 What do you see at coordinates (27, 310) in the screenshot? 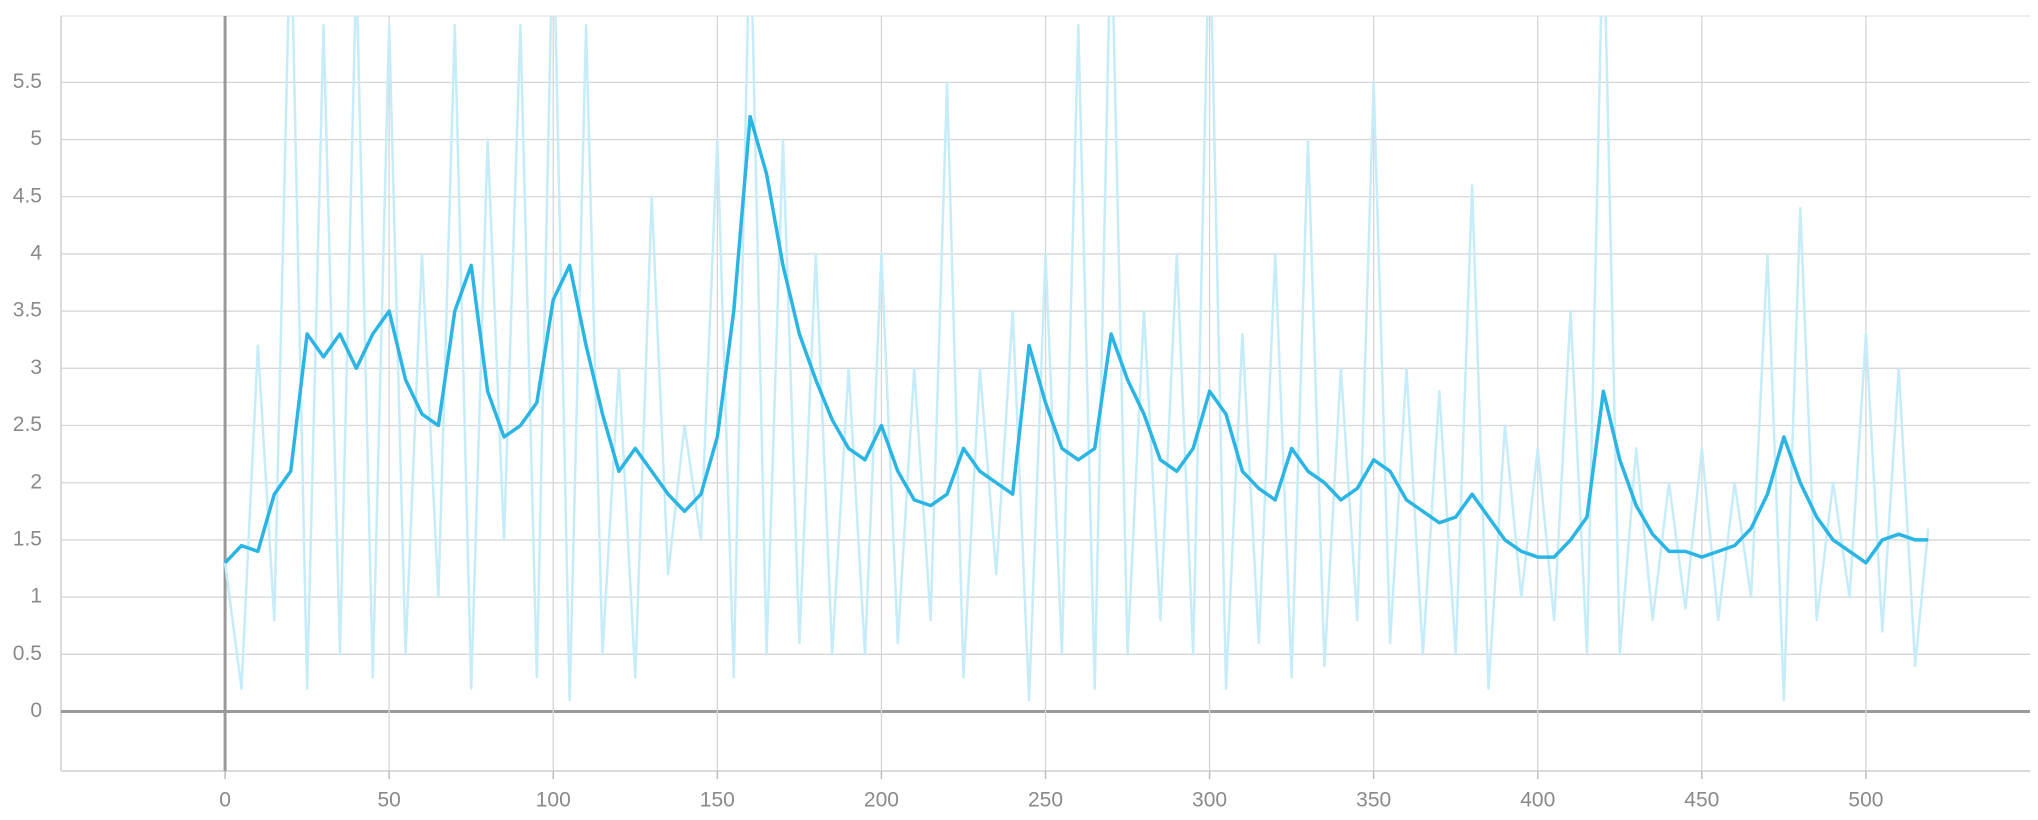
I see `y-tick-label: 3.5` at bounding box center [27, 310].